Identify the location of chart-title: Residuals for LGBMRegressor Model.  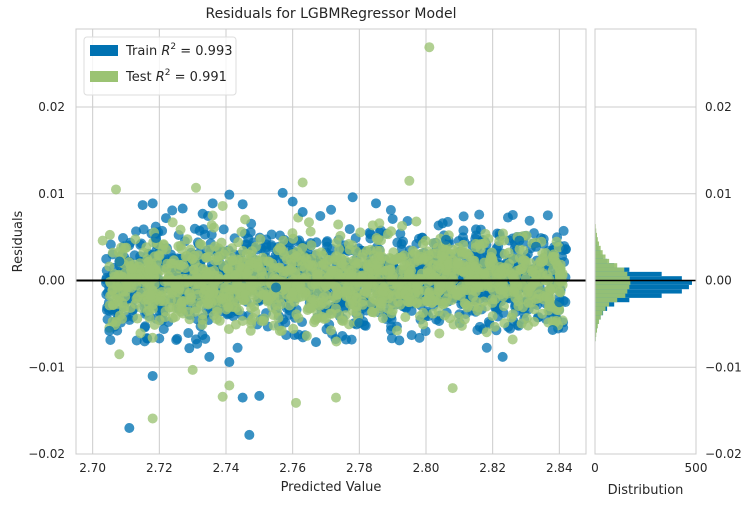
(331, 14).